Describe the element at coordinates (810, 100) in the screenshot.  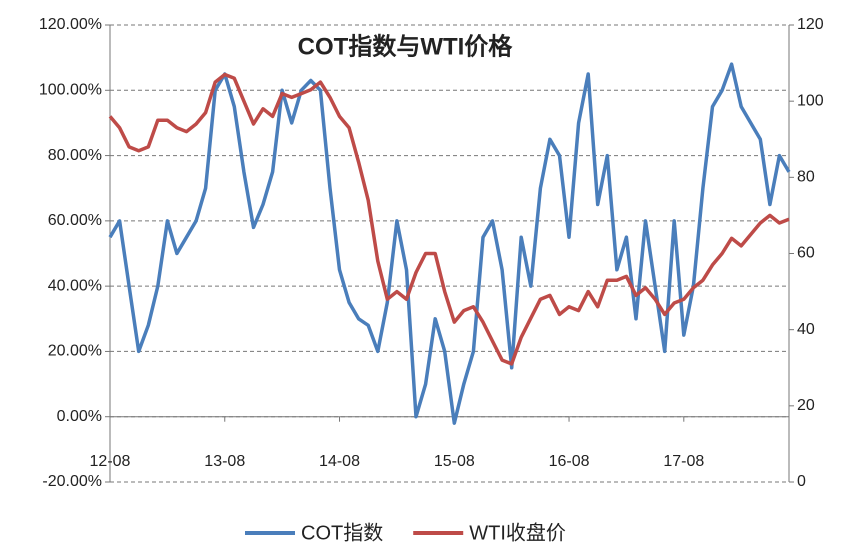
I see `y2-tick-label: 100` at that location.